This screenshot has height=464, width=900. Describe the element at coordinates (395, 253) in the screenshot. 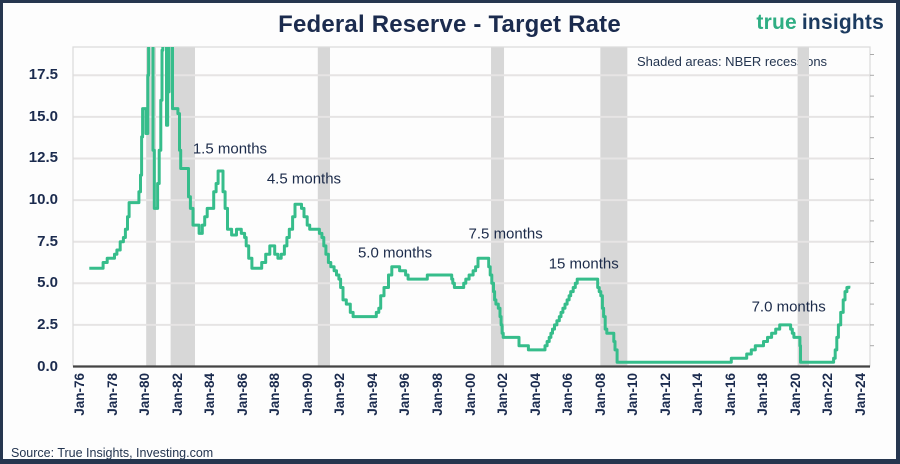

I see `annotation-label: 5.0 months` at that location.